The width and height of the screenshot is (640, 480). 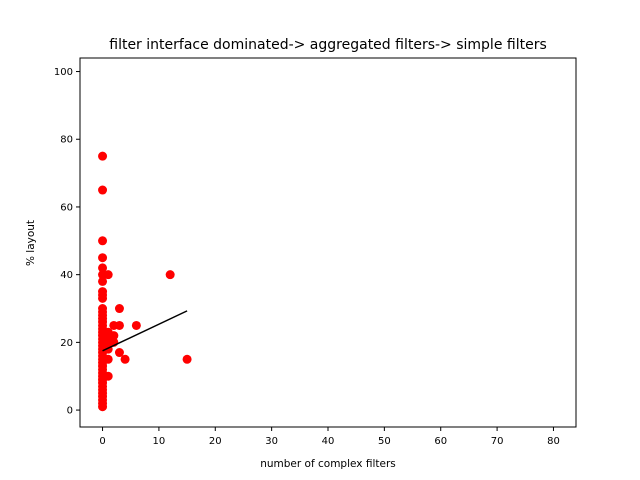 What do you see at coordinates (215, 441) in the screenshot?
I see `x-tick-label: 20` at bounding box center [215, 441].